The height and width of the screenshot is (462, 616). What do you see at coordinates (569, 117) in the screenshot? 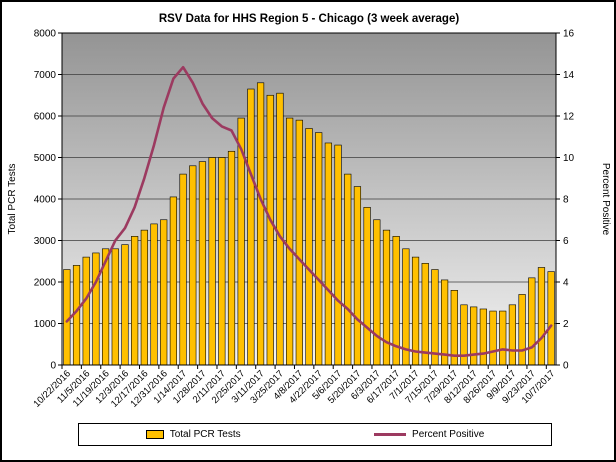
I see `right-axis-tick-label: 12` at bounding box center [569, 117].